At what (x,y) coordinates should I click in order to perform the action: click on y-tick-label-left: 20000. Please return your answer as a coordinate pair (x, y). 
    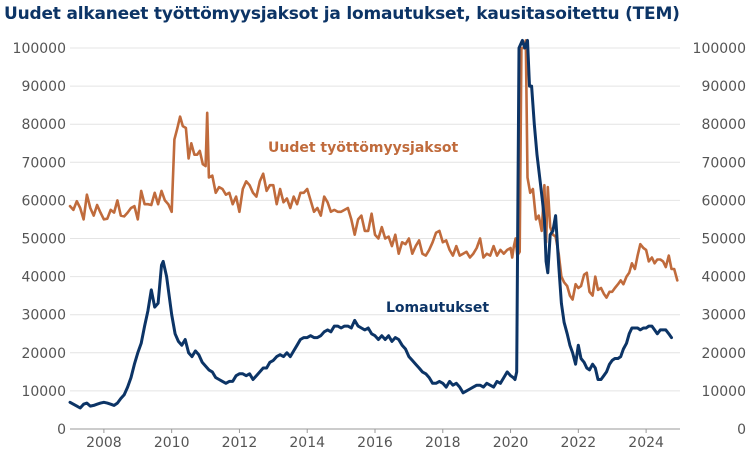
    Looking at the image, I should click on (43, 354).